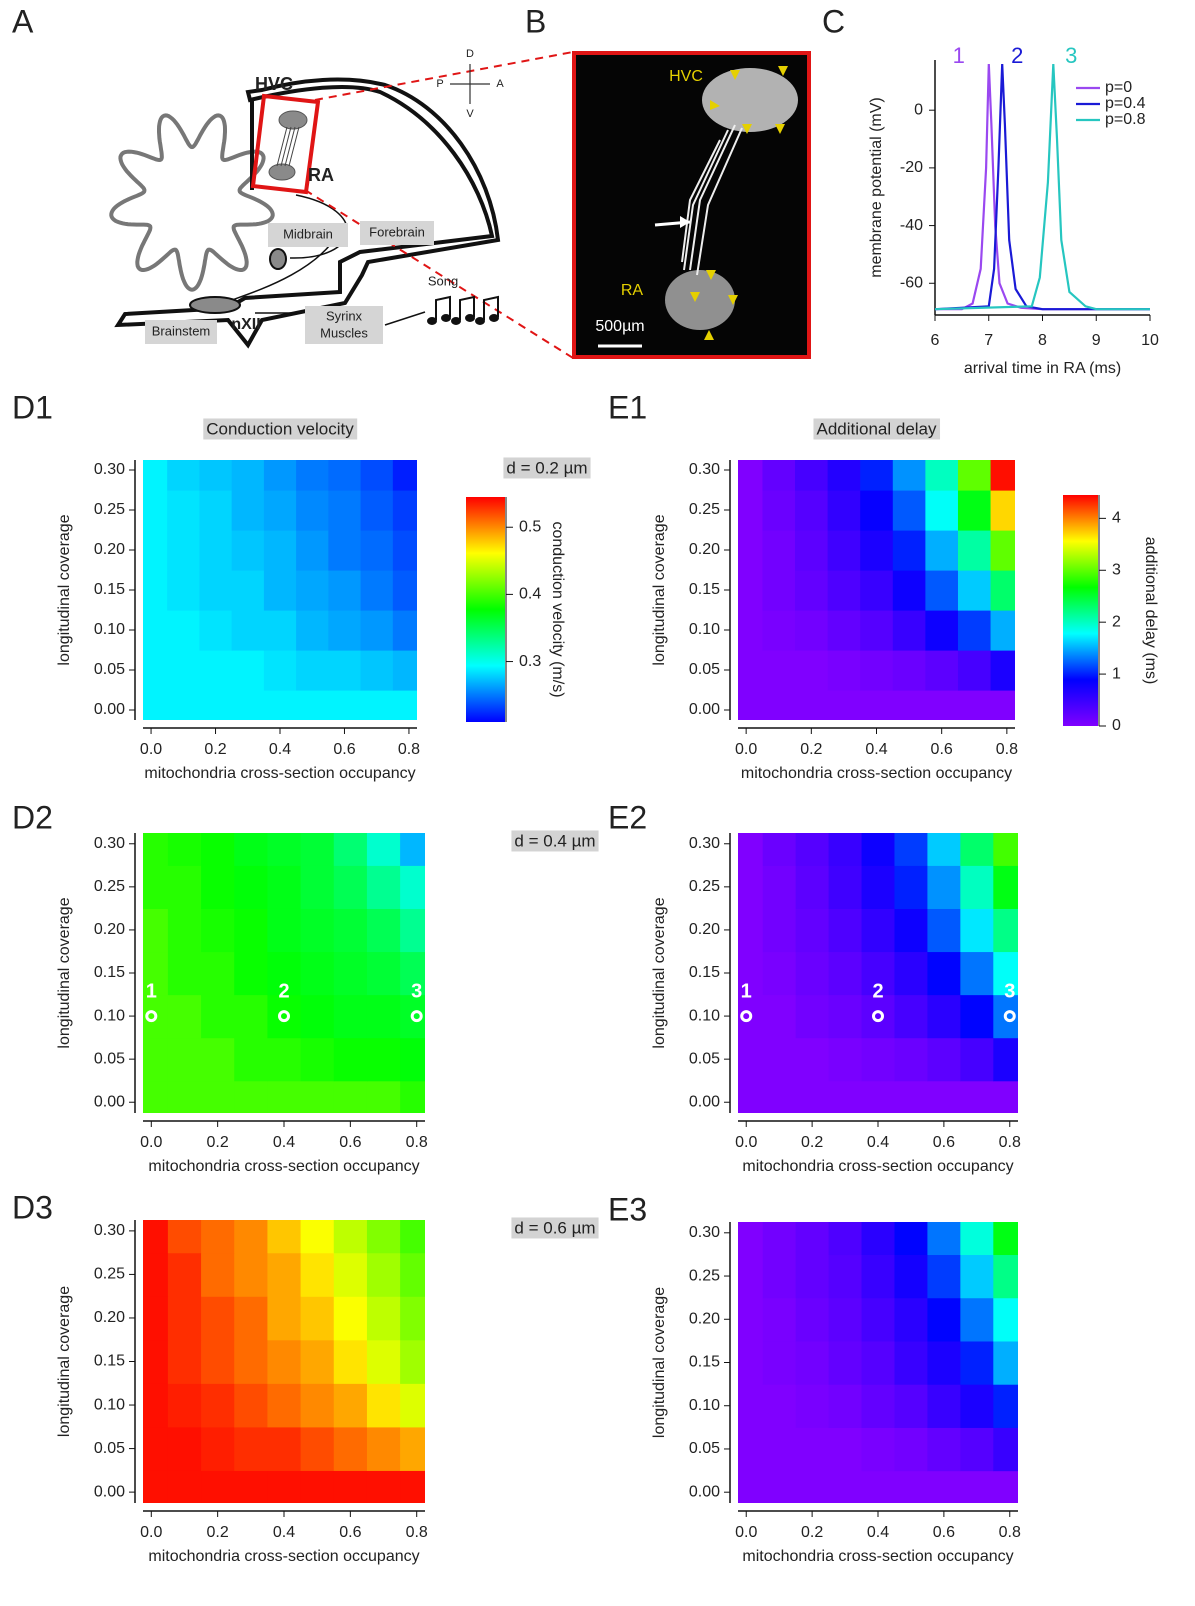 This screenshot has height=1606, width=1195. What do you see at coordinates (935, 340) in the screenshot?
I see `x-tick-label: 6` at bounding box center [935, 340].